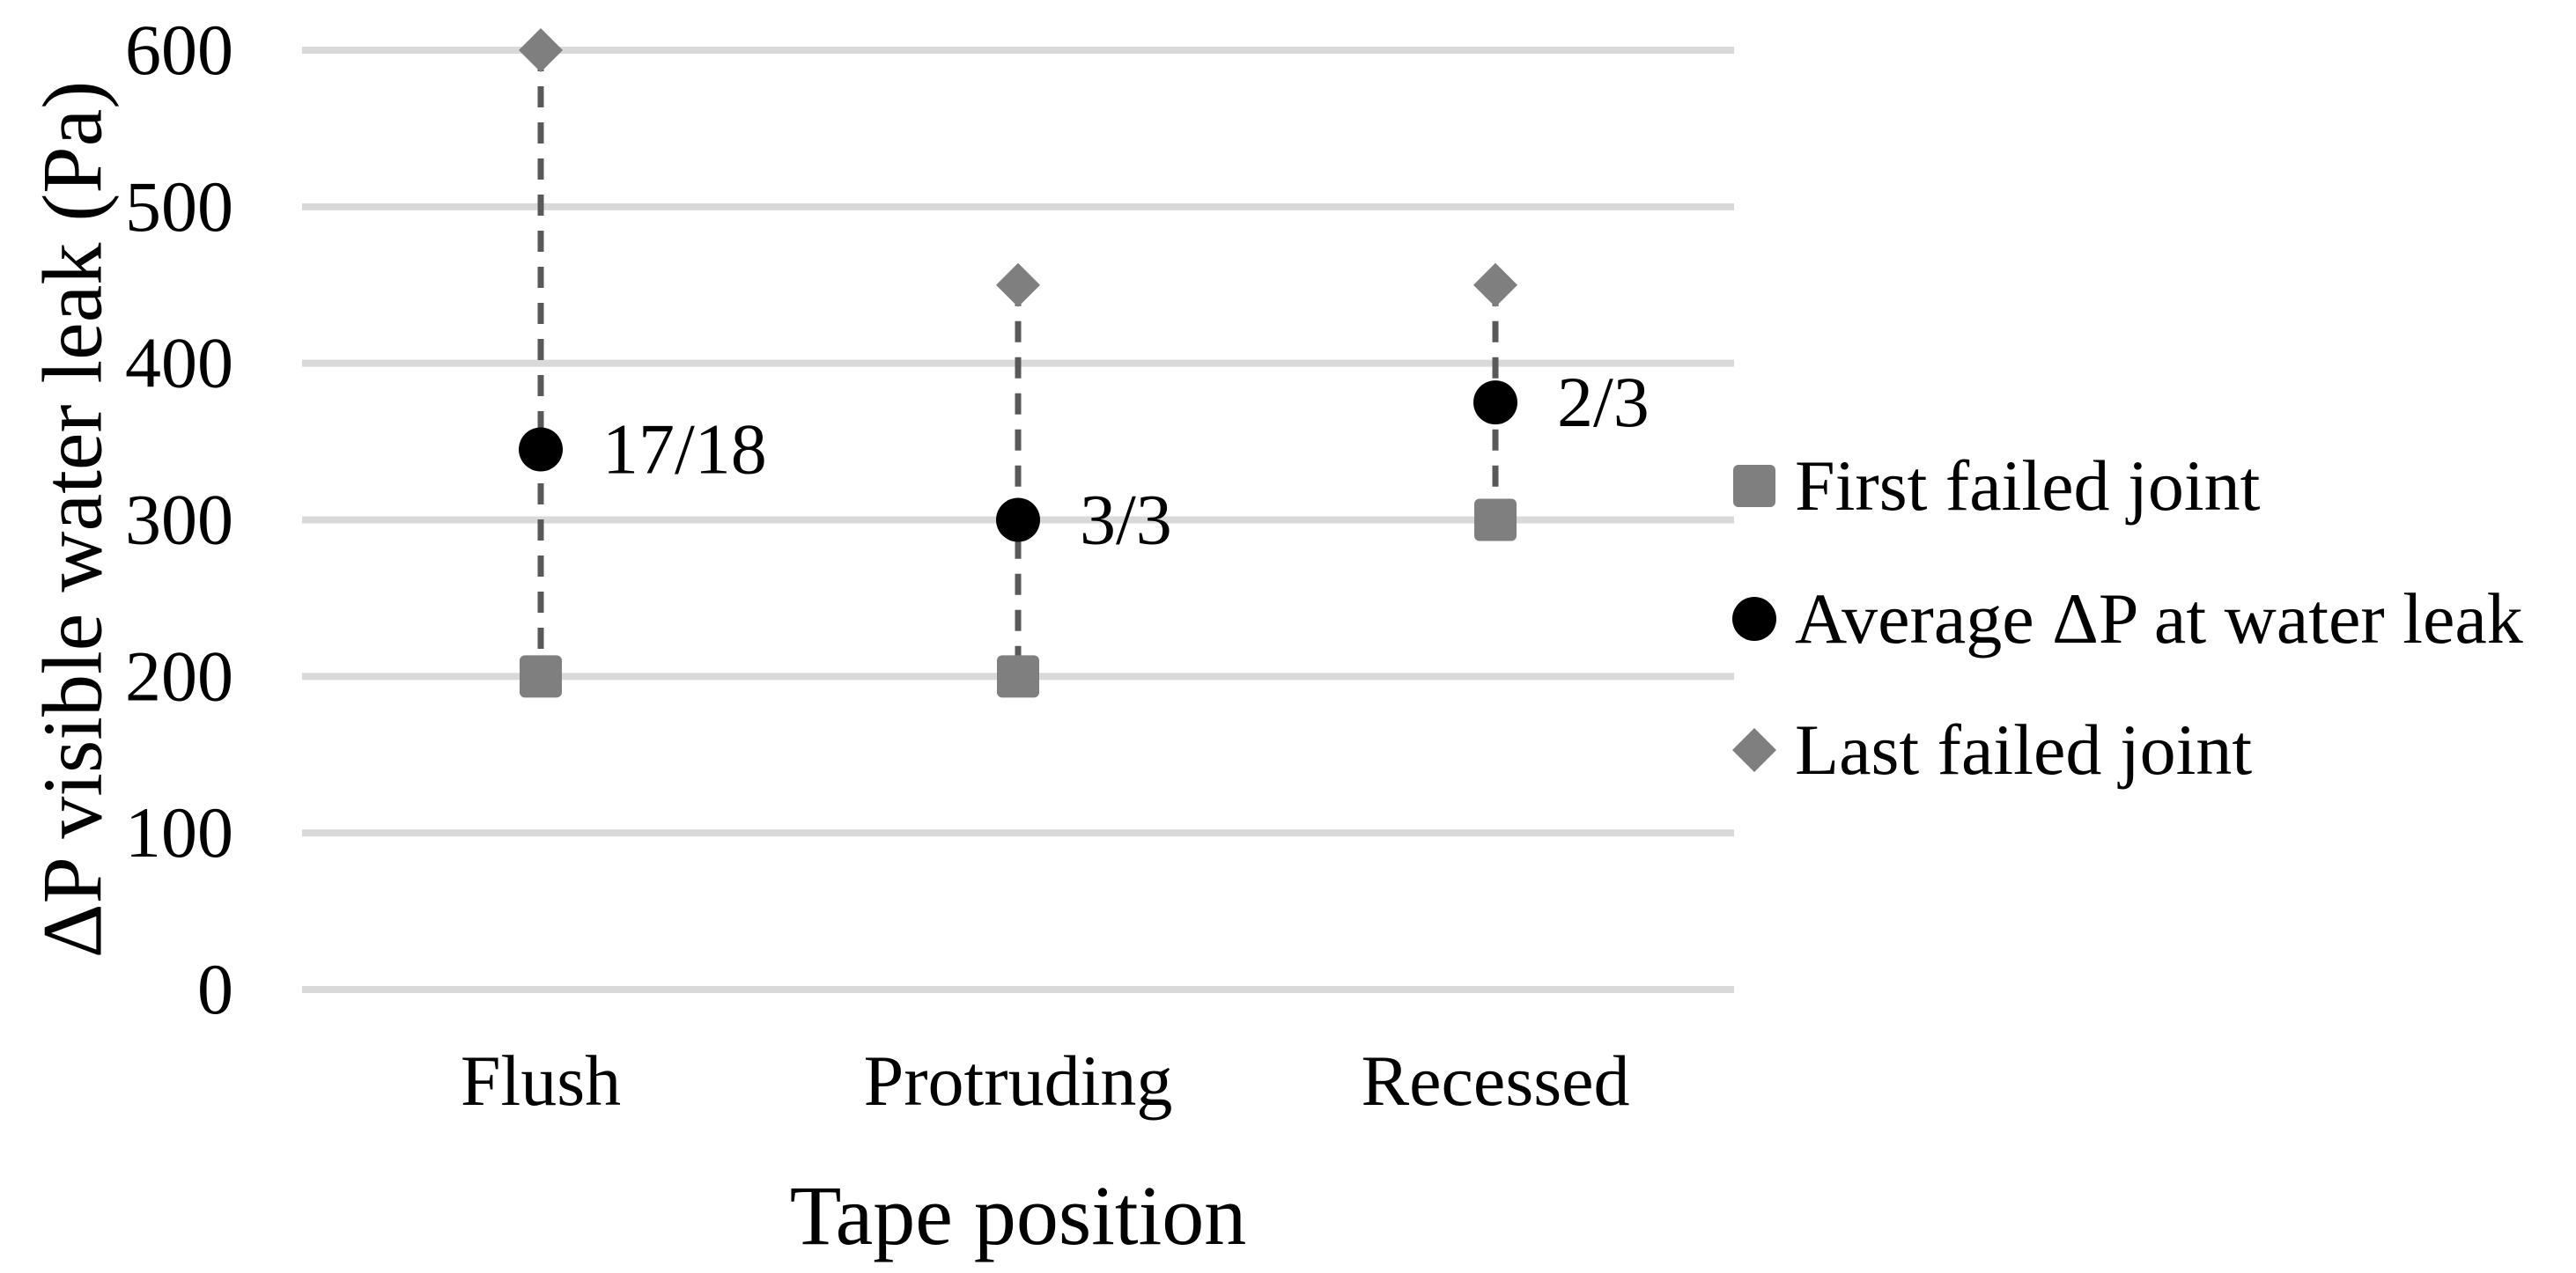 This screenshot has width=2576, height=1273. Describe the element at coordinates (541, 1081) in the screenshot. I see `x-category-label-flush: Flush` at that location.